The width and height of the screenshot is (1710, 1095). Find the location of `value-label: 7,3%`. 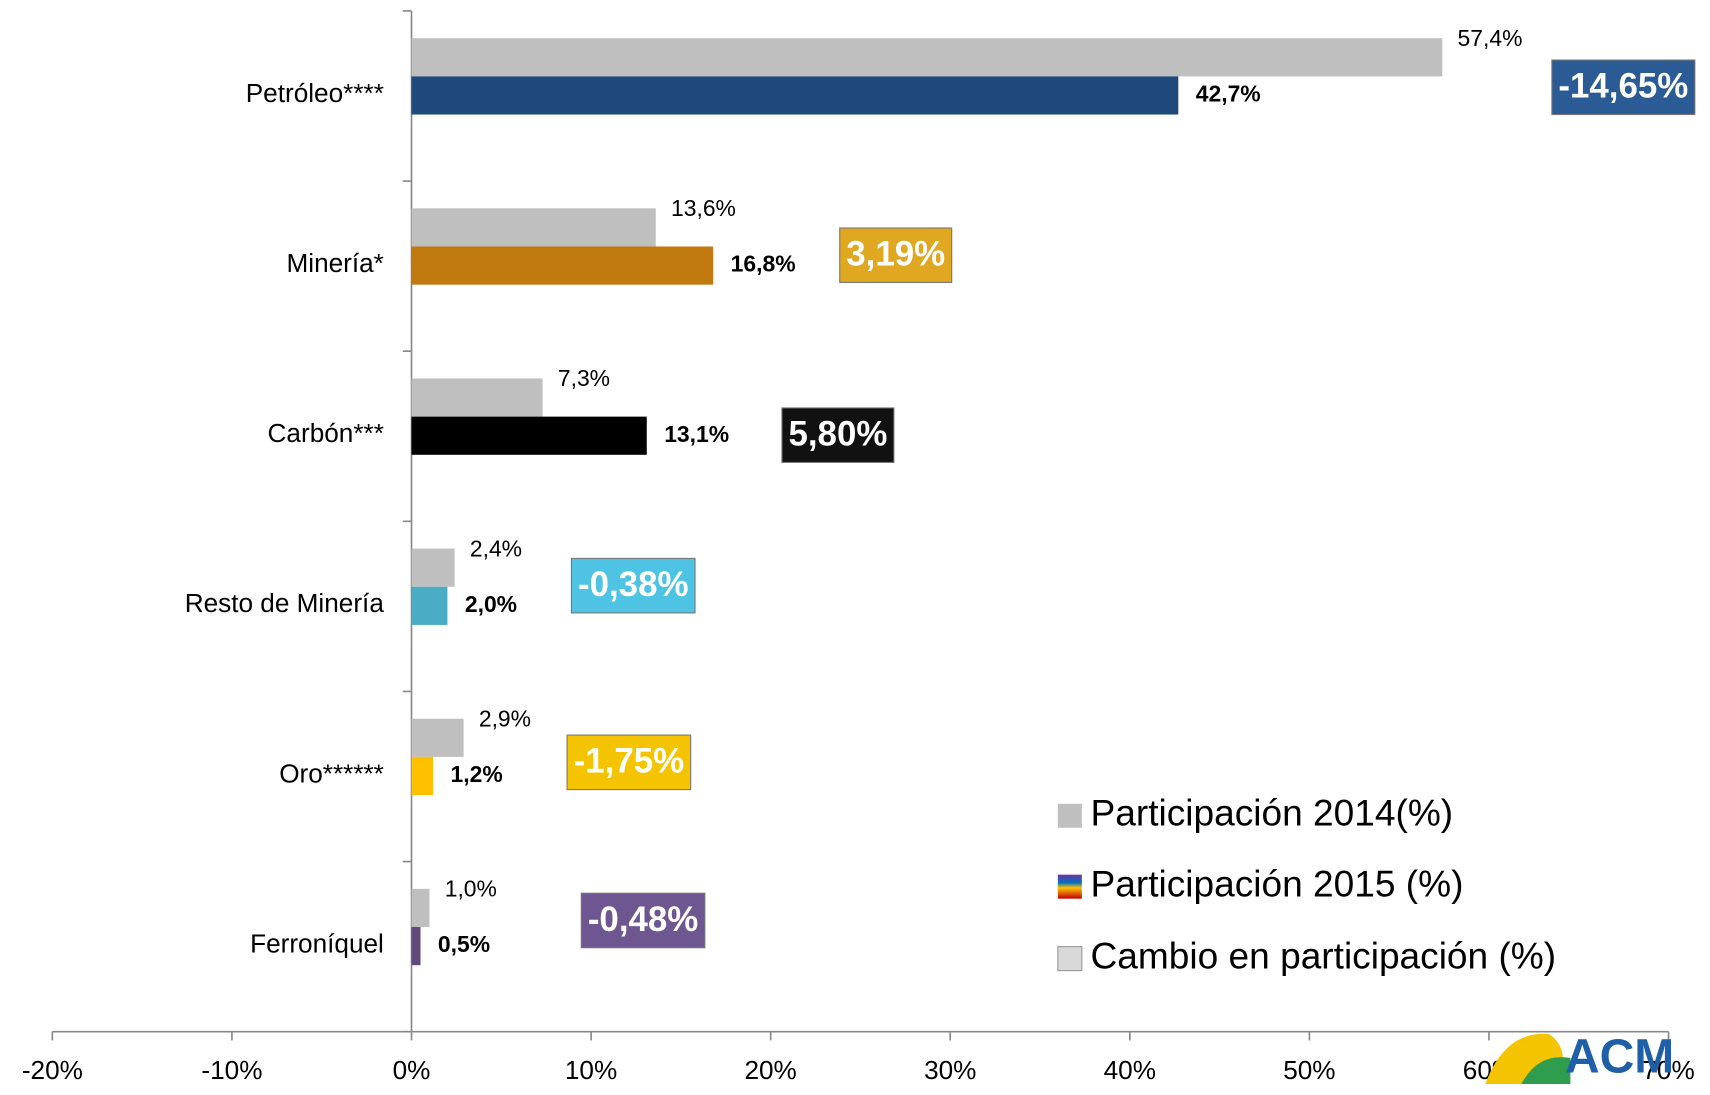

value-label: 7,3% is located at coordinates (584, 378).